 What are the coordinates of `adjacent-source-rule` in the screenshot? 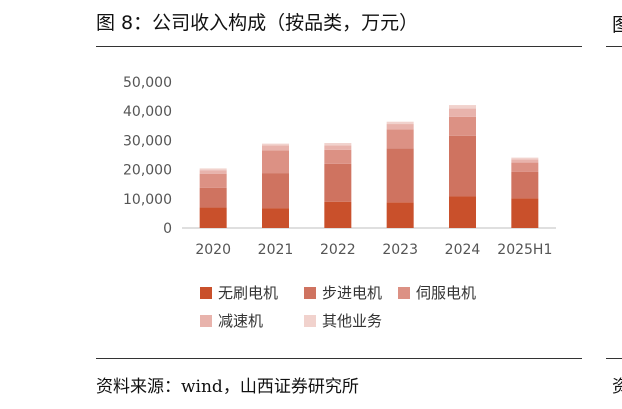 It's located at (614, 358).